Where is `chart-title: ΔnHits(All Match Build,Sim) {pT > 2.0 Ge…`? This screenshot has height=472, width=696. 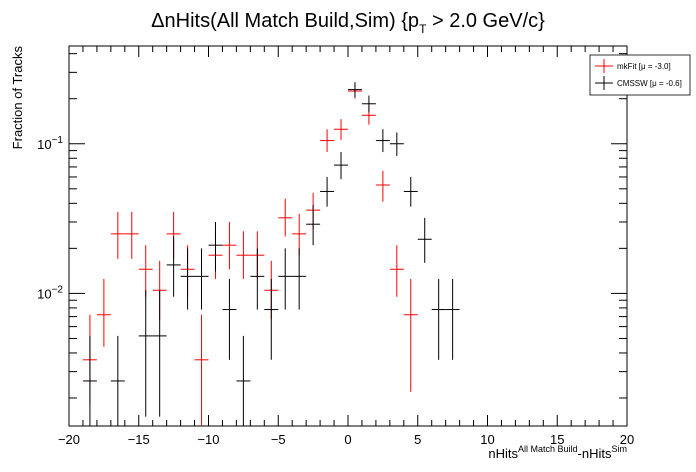
chart-title: ΔnHits(All Match Build,Sim) {pT > 2.0 Ge… is located at coordinates (348, 23).